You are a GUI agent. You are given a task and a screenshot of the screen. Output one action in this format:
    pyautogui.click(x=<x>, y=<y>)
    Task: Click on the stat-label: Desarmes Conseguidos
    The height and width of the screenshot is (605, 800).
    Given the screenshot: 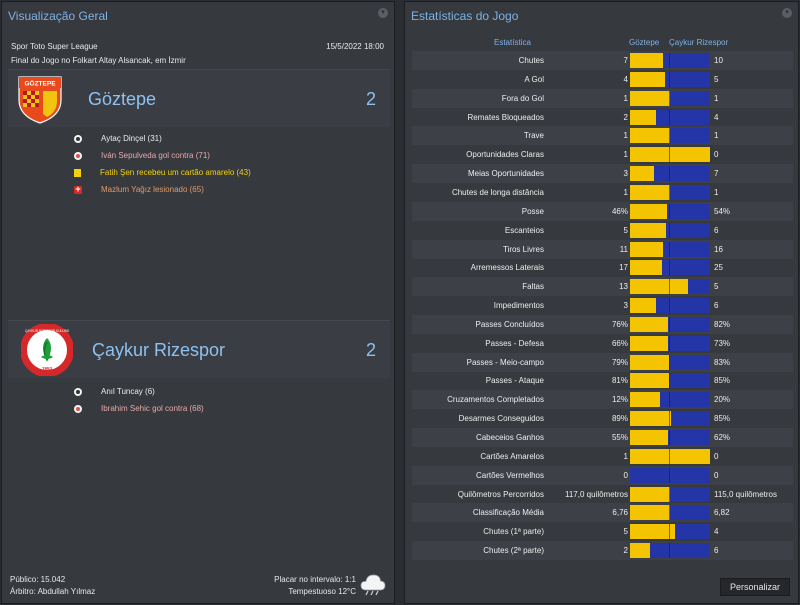 What is the action you would take?
    pyautogui.click(x=501, y=419)
    